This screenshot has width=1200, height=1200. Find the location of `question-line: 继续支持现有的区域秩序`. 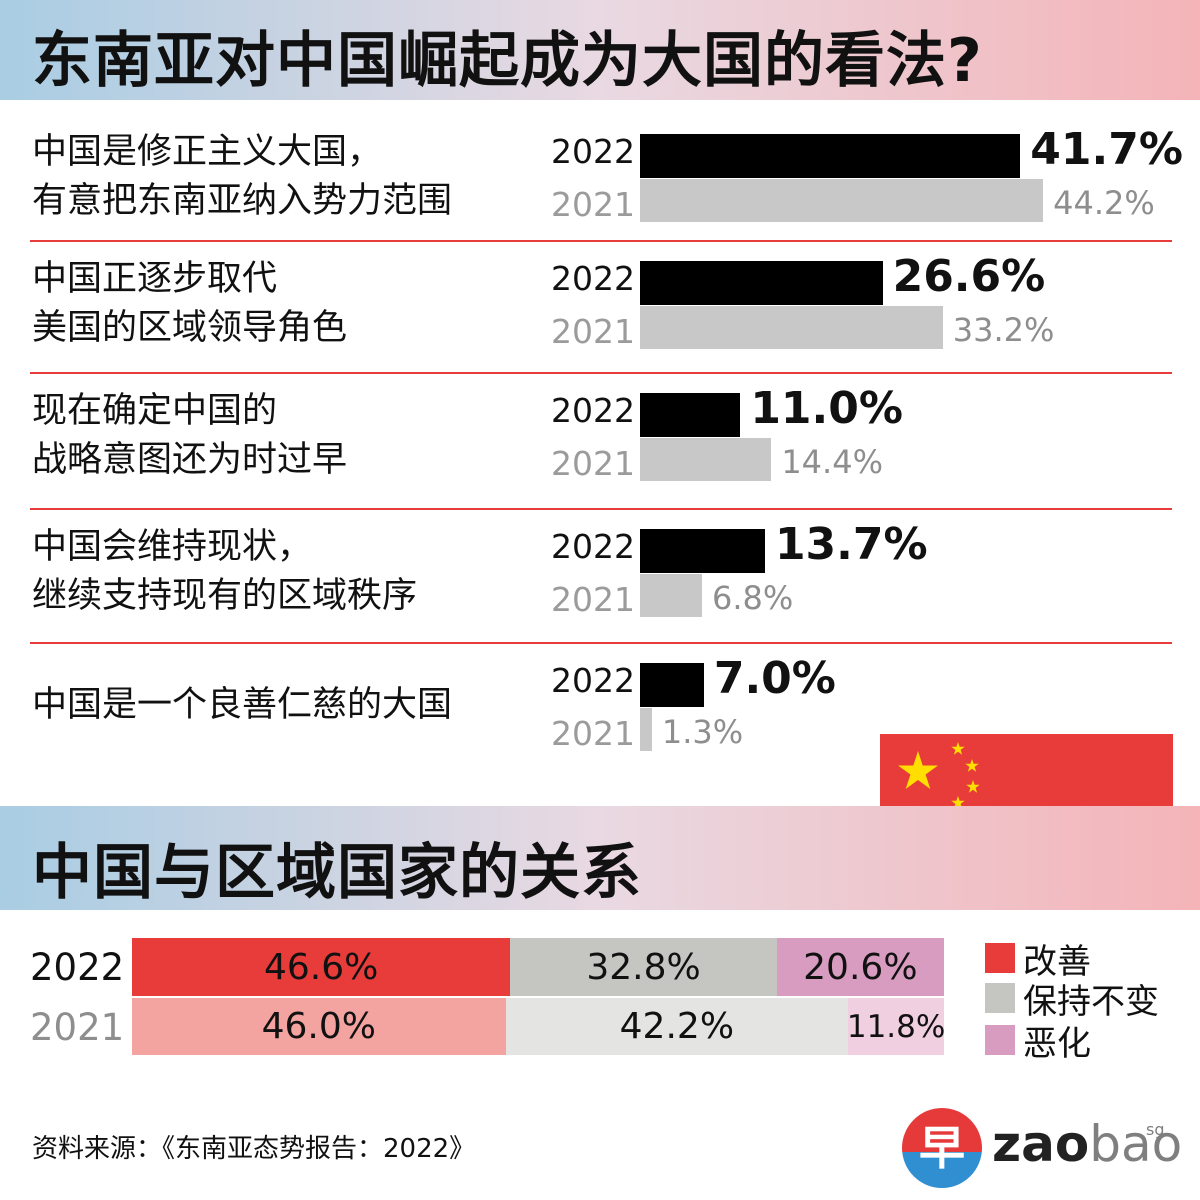

question-line: 继续支持现有的区域秩序 is located at coordinates (225, 596).